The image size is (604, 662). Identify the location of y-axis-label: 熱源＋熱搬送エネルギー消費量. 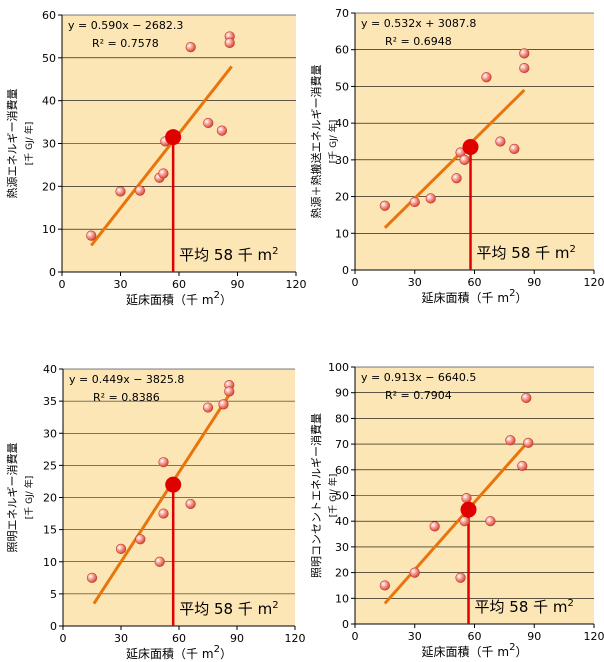
(316, 142).